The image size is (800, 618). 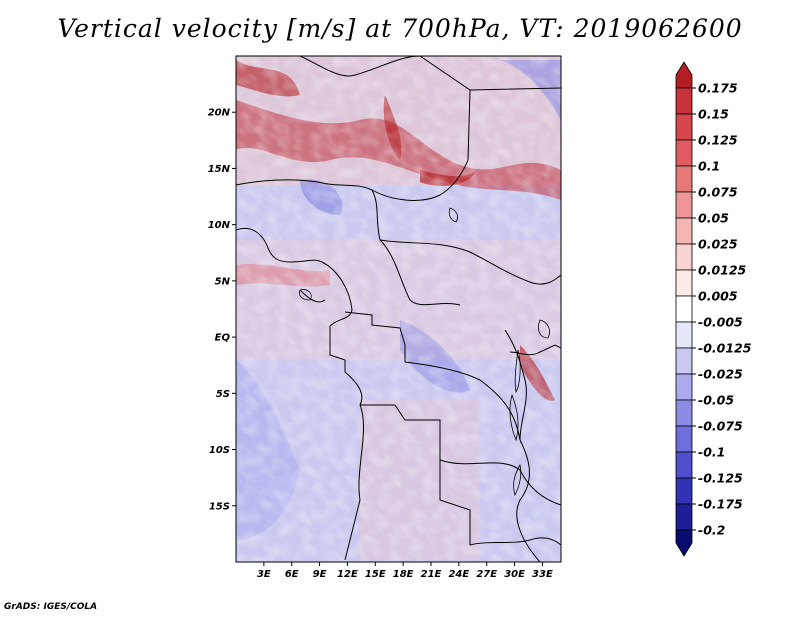 What do you see at coordinates (219, 225) in the screenshot?
I see `lat-tick-label: 10N` at bounding box center [219, 225].